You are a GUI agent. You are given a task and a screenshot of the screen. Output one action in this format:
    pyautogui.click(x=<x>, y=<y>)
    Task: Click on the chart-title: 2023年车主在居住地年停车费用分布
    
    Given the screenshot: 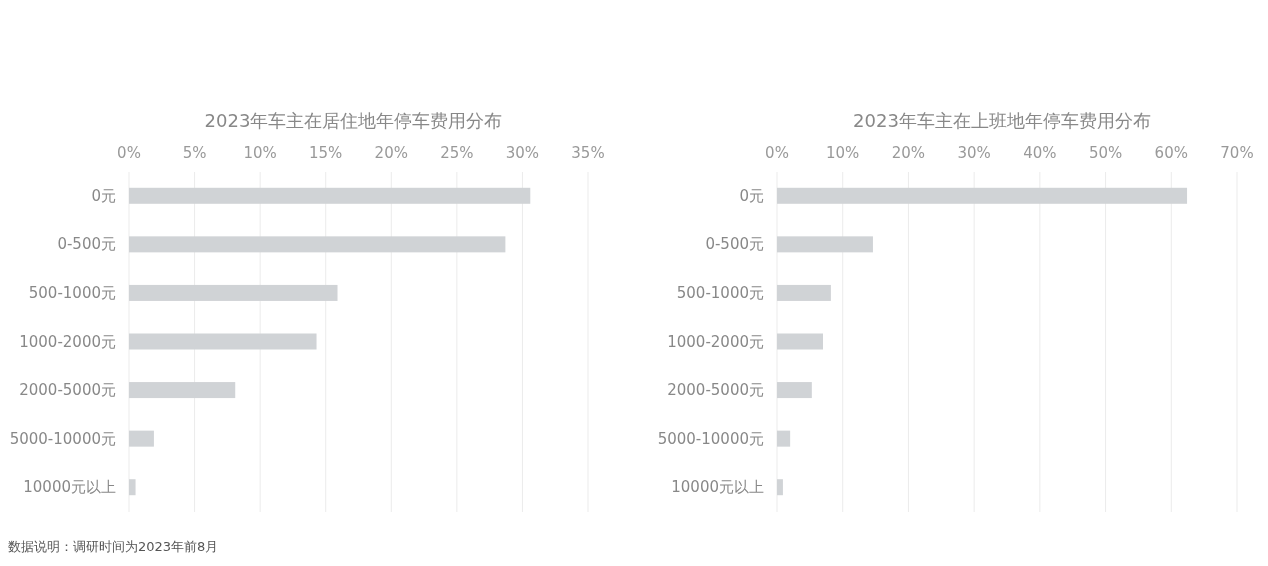 What is the action you would take?
    pyautogui.click(x=353, y=120)
    